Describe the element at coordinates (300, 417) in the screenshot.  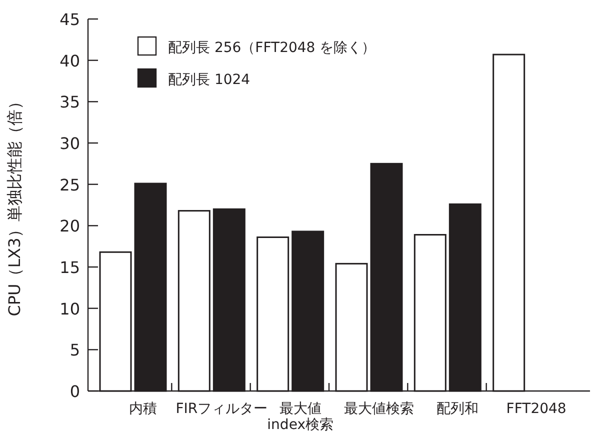
I see `x-tick-label: 最大値 index検索` at that location.